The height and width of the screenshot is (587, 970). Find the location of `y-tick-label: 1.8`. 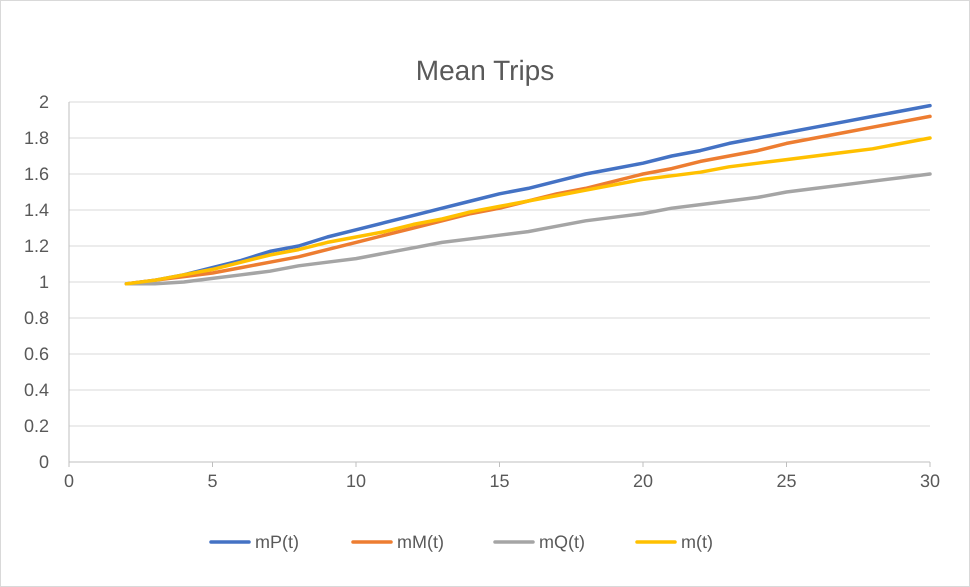

y-tick-label: 1.8 is located at coordinates (36, 138).